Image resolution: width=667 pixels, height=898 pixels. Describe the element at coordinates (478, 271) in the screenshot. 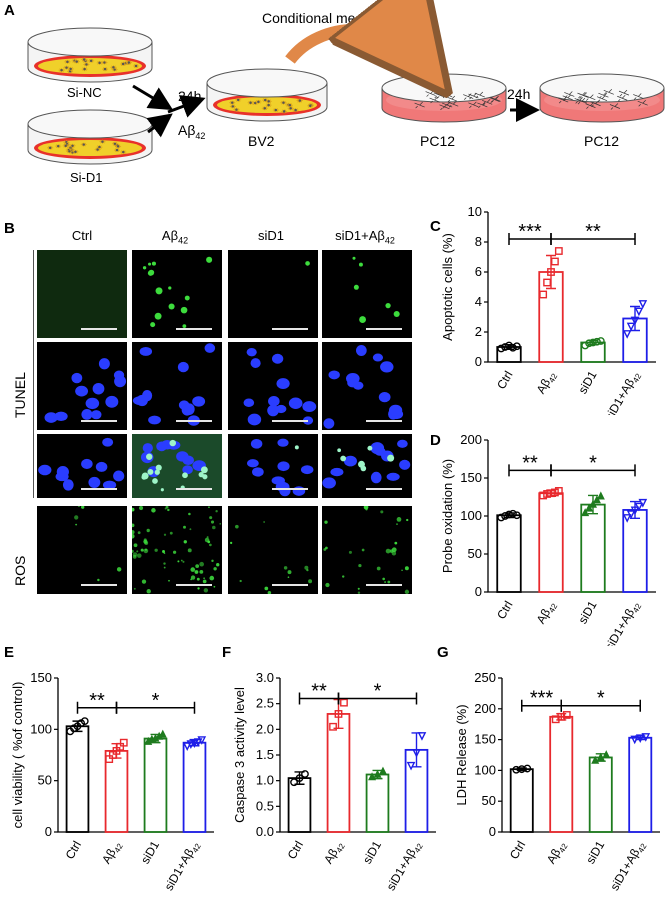

I see `y-tick-label: 6` at that location.